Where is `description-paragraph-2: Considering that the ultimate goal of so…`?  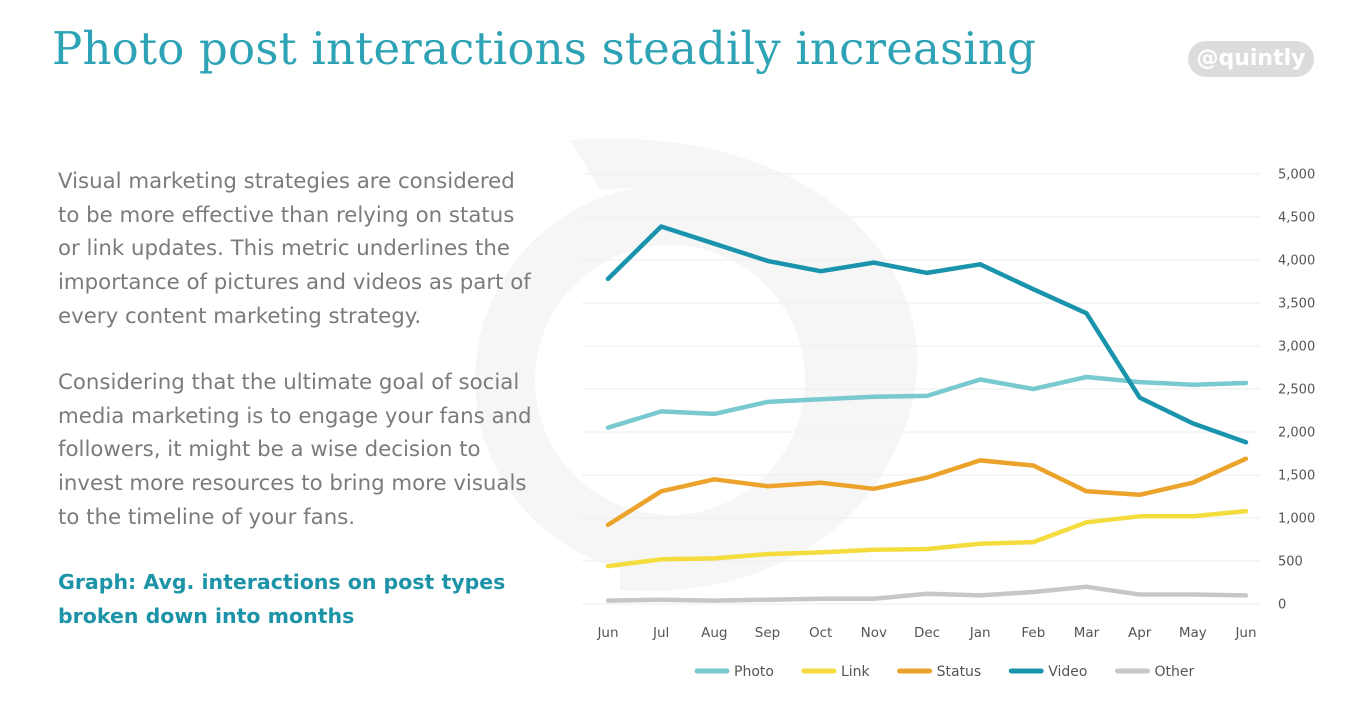 description-paragraph-2: Considering that the ultimate goal of so… is located at coordinates (295, 450).